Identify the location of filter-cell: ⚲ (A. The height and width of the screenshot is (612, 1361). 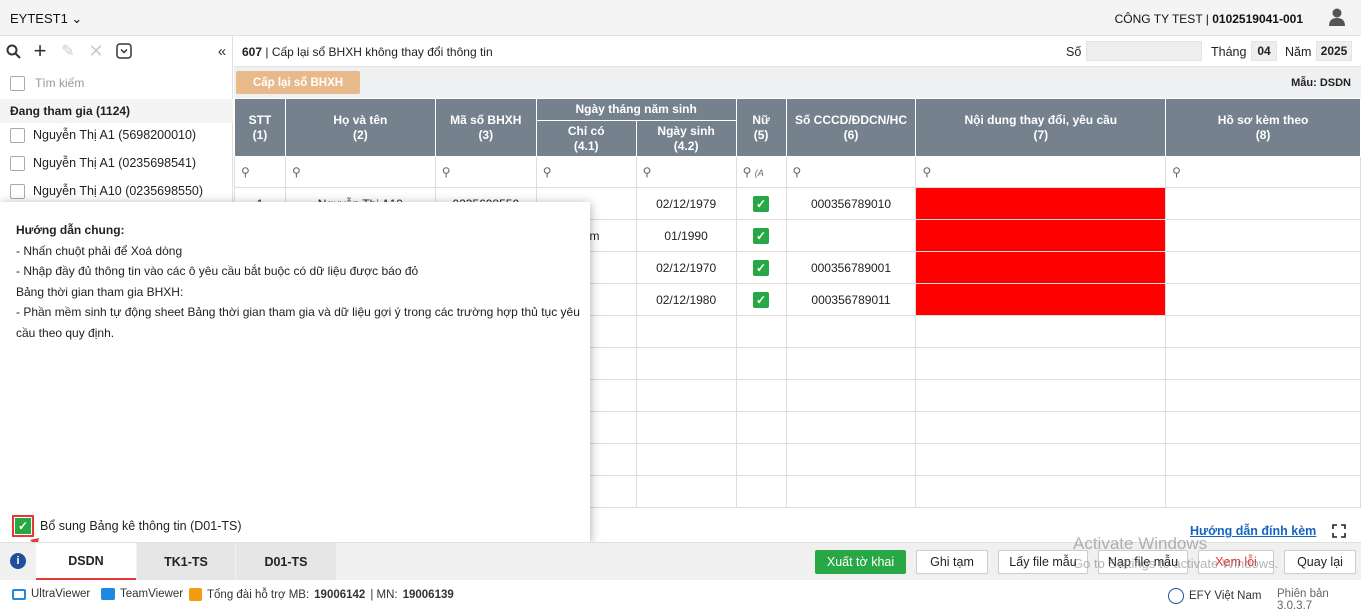
(761, 172).